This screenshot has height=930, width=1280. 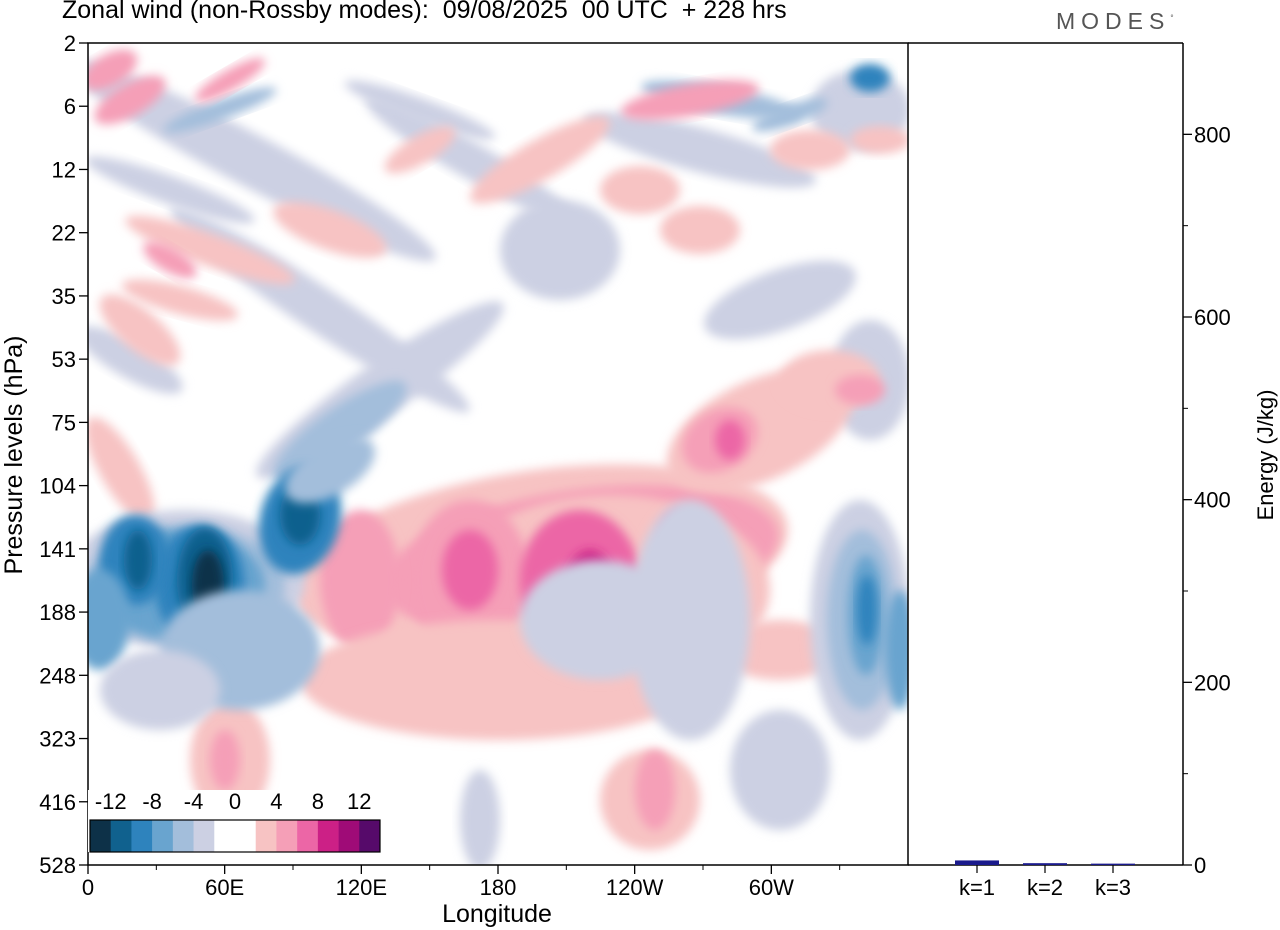 What do you see at coordinates (1212, 682) in the screenshot?
I see `energy-tick-label: 200` at bounding box center [1212, 682].